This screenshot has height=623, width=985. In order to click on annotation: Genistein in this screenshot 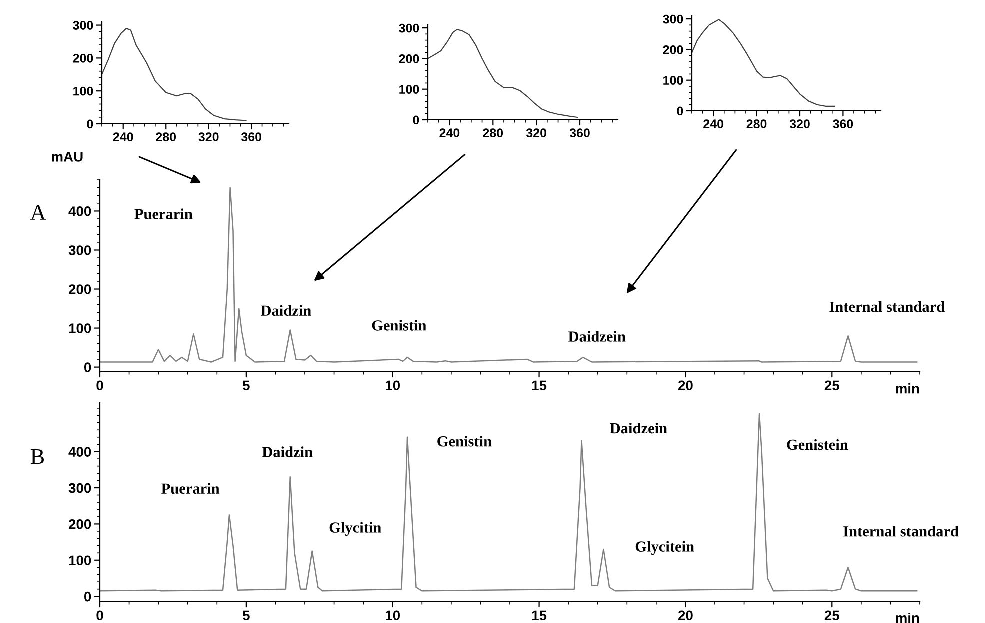, I will do `click(817, 444)`.